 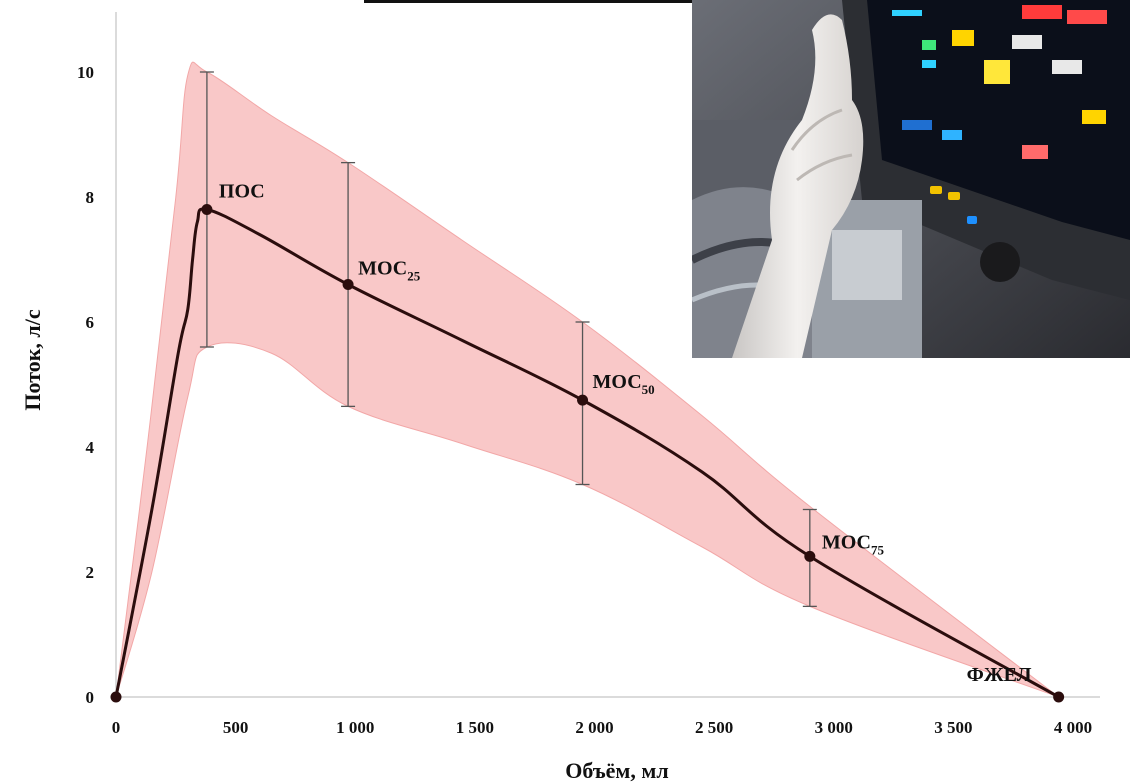 I want to click on x-tick-label: 4 000, so click(x=1073, y=727).